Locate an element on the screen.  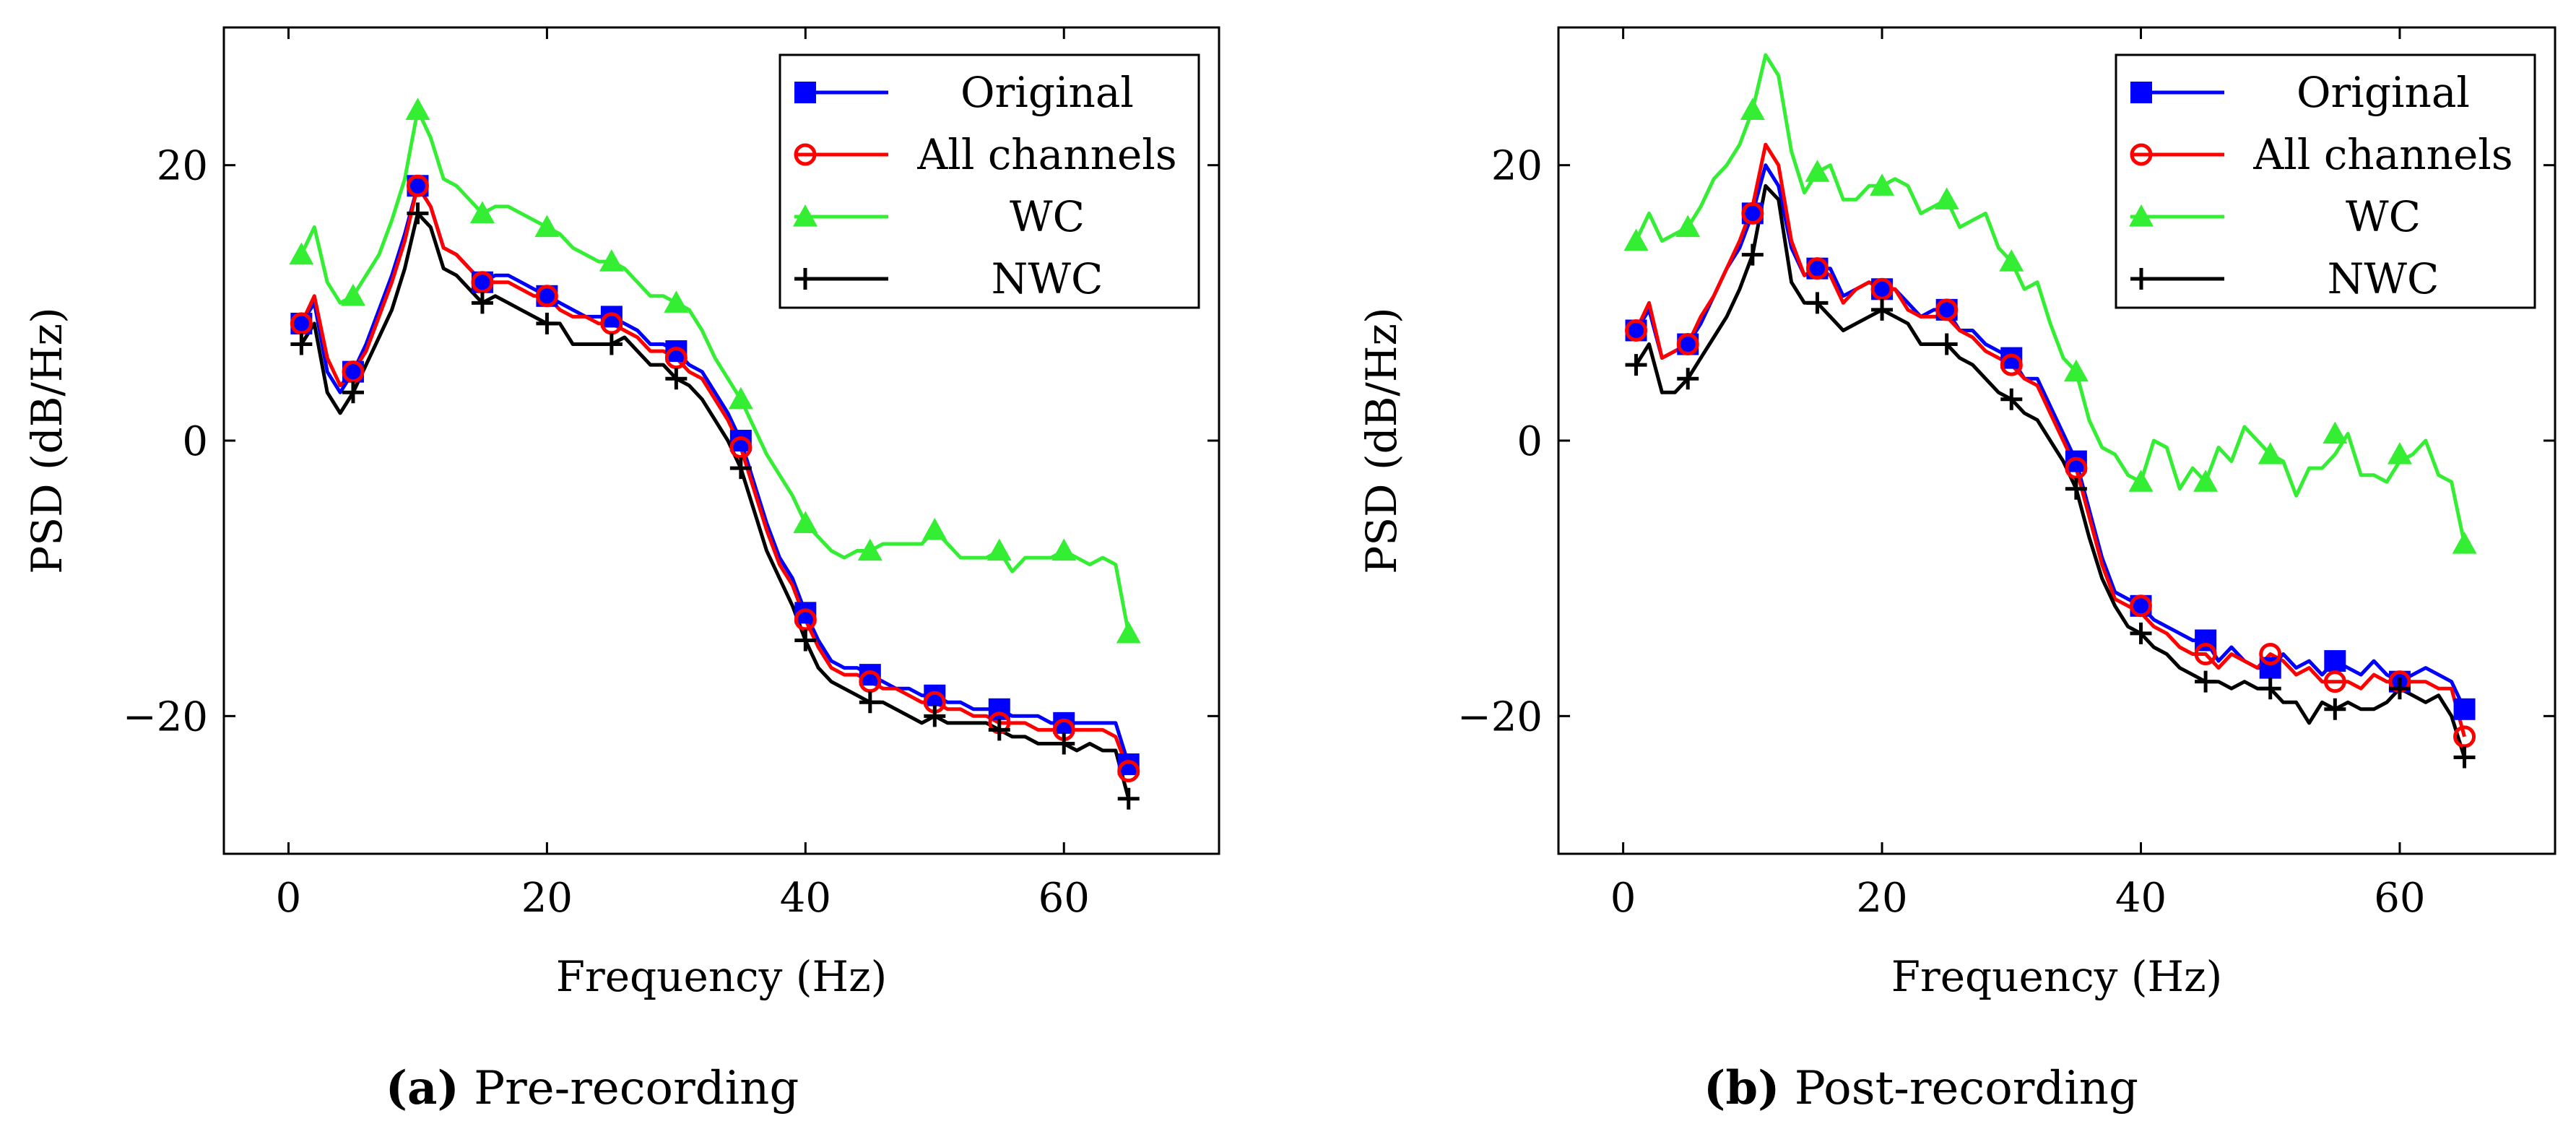
caption-letter: (a) is located at coordinates (422, 1088).